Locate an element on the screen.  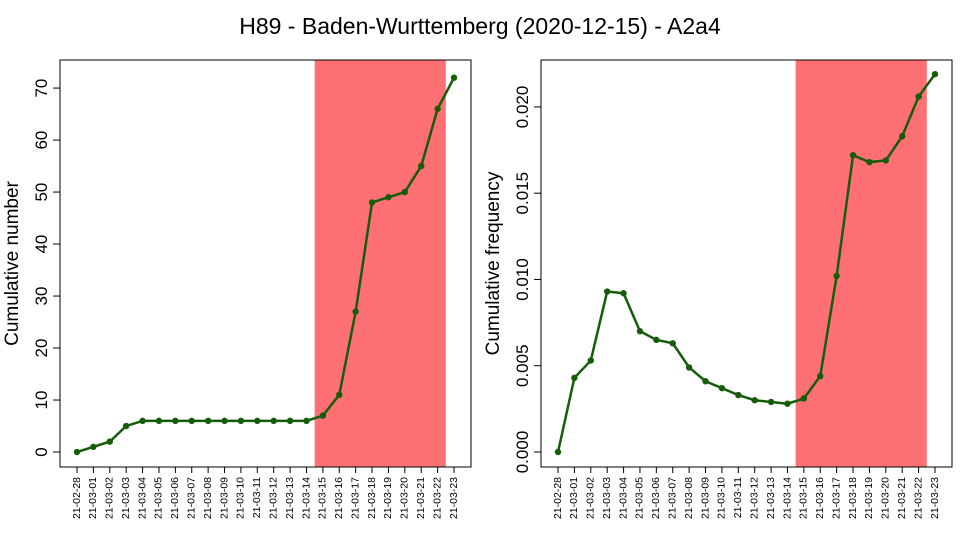
x-tick-label: 21-03-19 is located at coordinates (388, 498).